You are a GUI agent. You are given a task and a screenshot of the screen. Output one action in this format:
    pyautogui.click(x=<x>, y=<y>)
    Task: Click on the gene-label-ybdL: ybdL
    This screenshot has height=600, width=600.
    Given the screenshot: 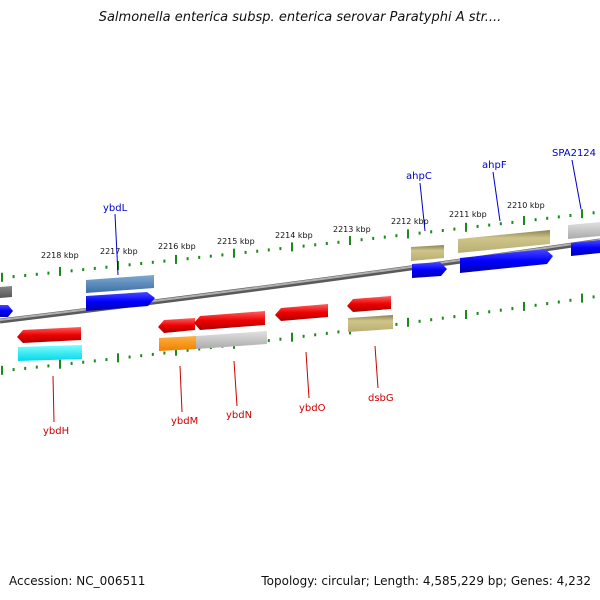 What is the action you would take?
    pyautogui.click(x=115, y=208)
    